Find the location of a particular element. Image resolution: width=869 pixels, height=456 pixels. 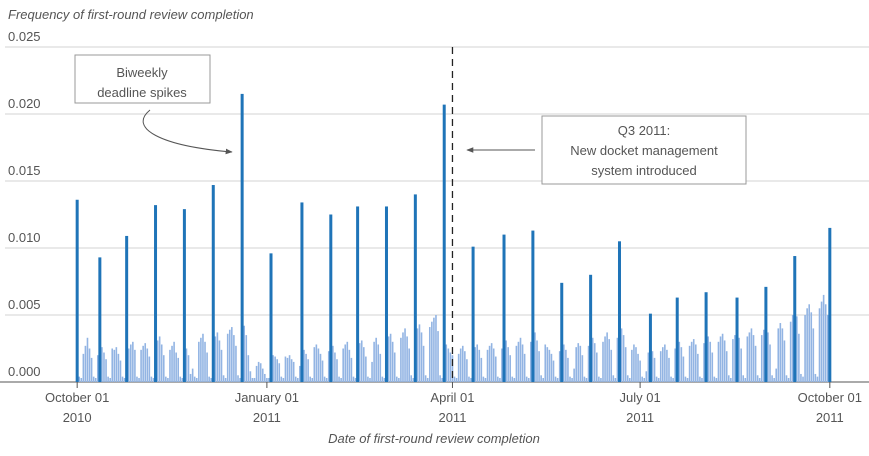

x-tick-label: July 01 is located at coordinates (640, 397).